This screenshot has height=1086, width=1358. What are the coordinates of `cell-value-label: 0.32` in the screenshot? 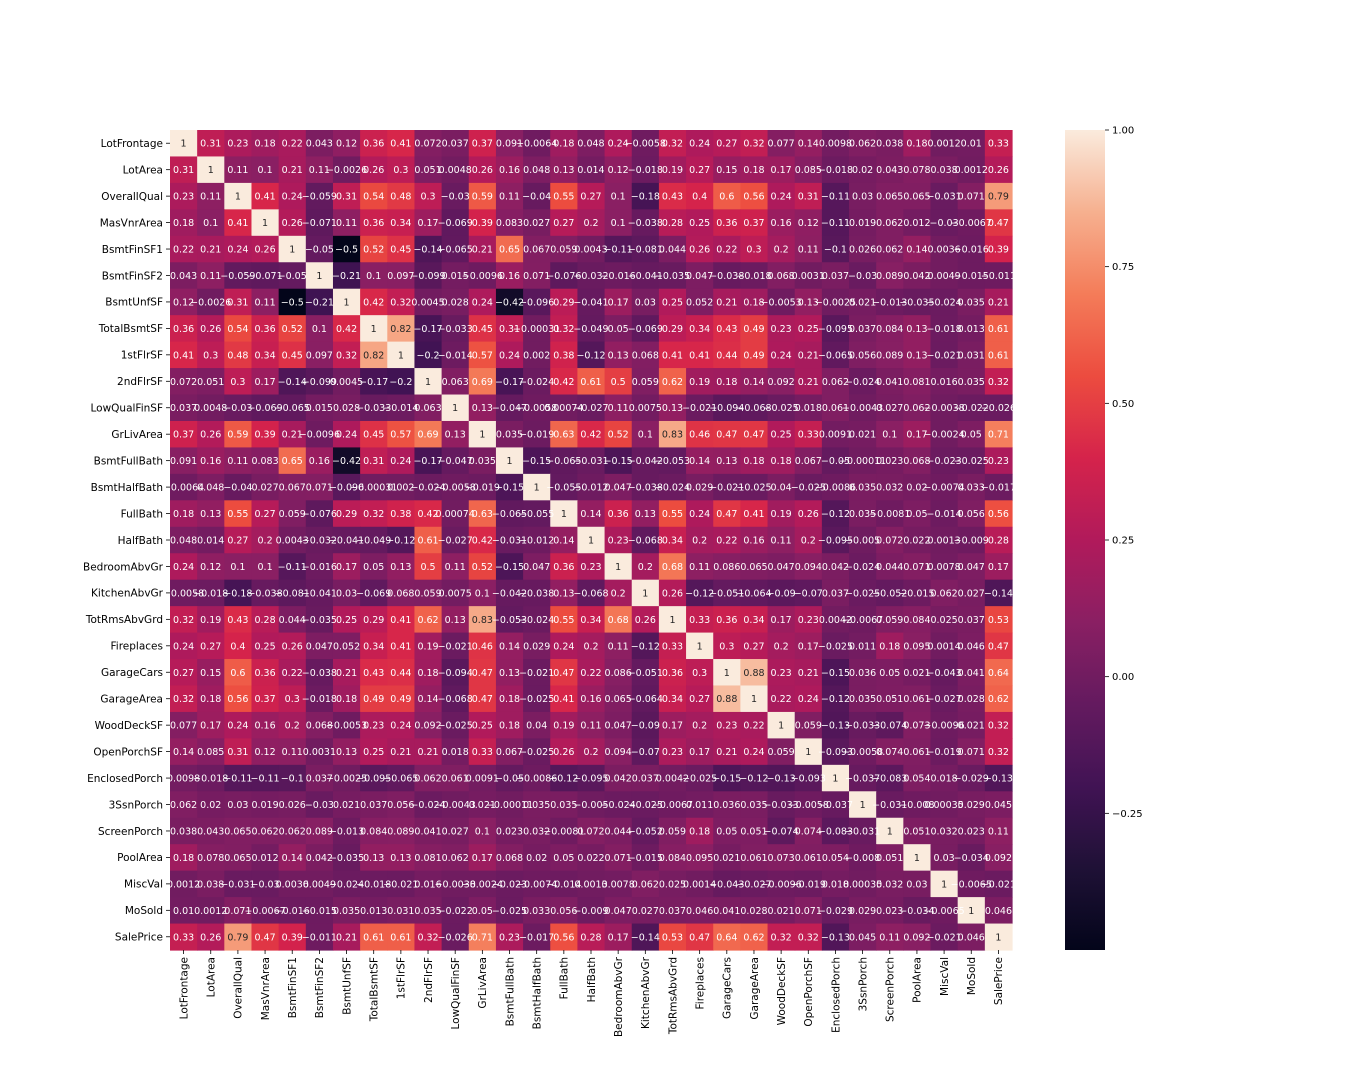 It's located at (183, 699).